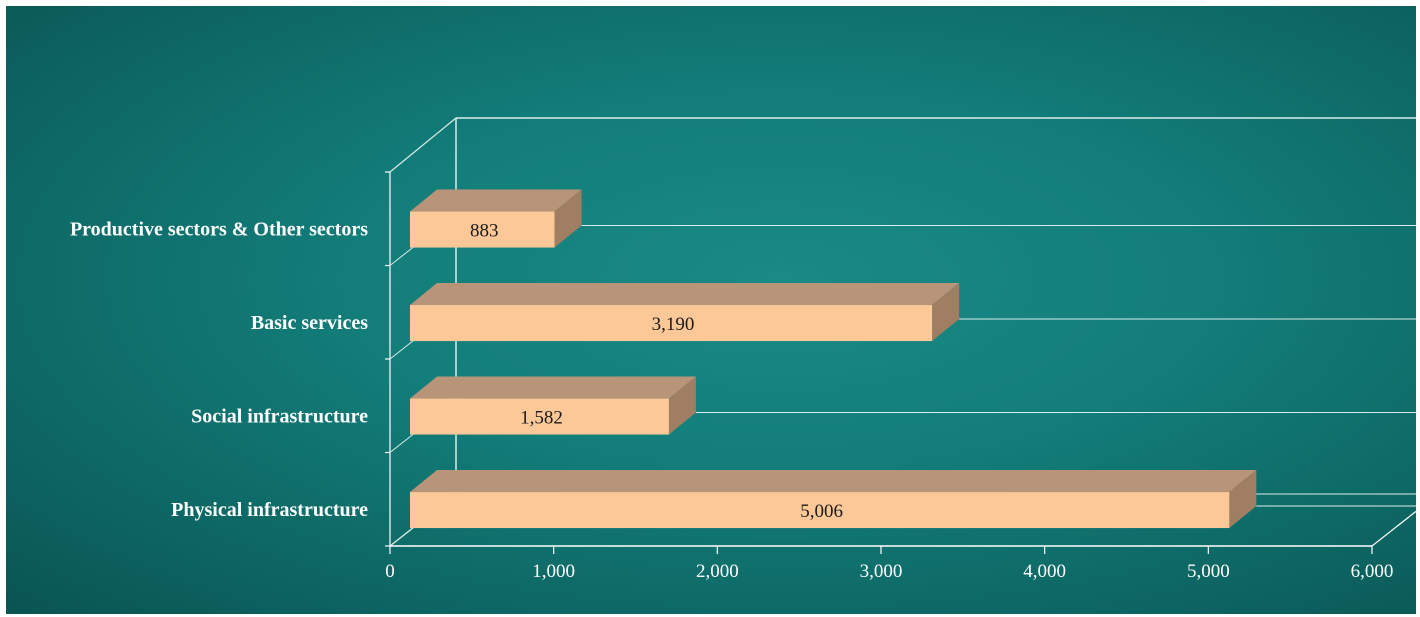  I want to click on x-tick-label: 4,000, so click(1044, 571).